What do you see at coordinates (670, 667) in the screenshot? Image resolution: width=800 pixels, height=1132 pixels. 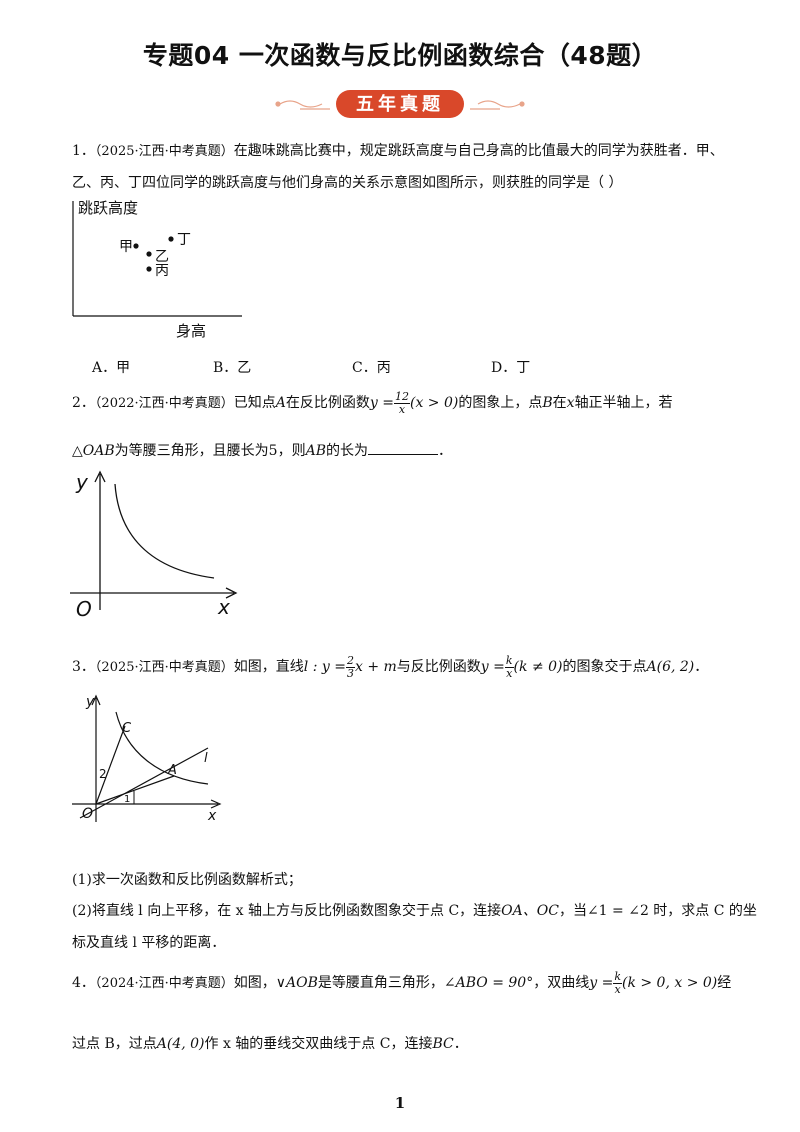 I see `point-a-coords: A(6, 2)` at bounding box center [670, 667].